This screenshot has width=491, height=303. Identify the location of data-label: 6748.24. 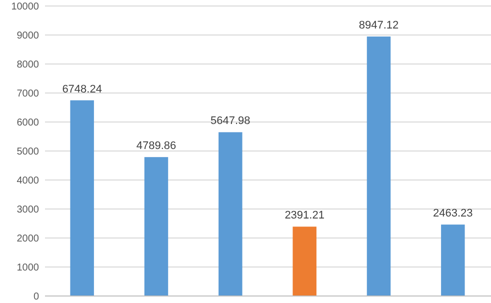
(82, 89).